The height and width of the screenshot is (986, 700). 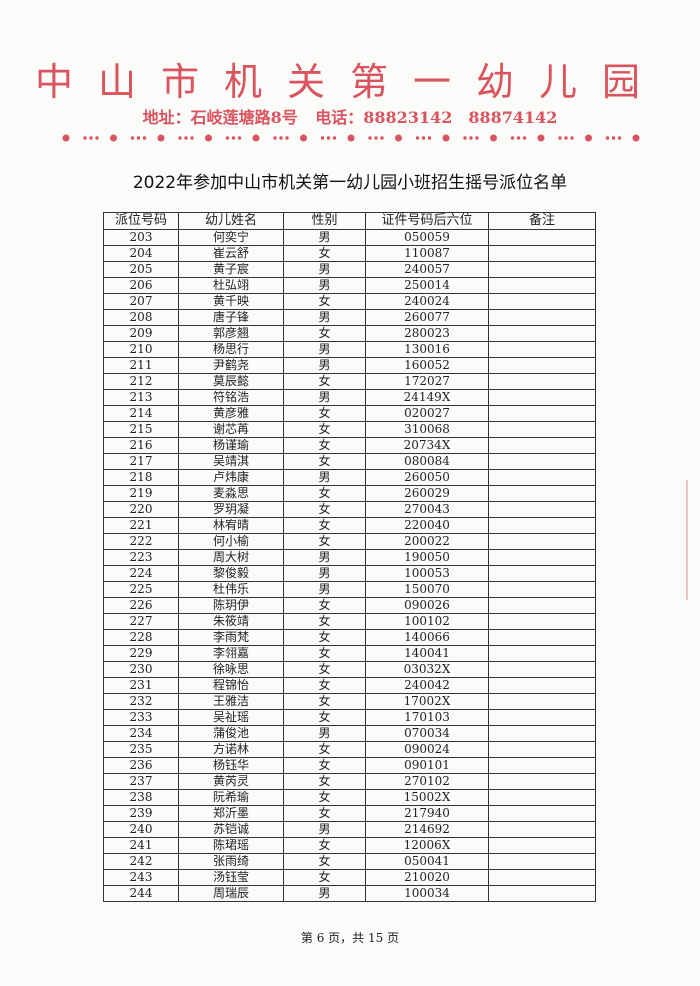 I want to click on id-last-six-cell: 050059, so click(x=427, y=237).